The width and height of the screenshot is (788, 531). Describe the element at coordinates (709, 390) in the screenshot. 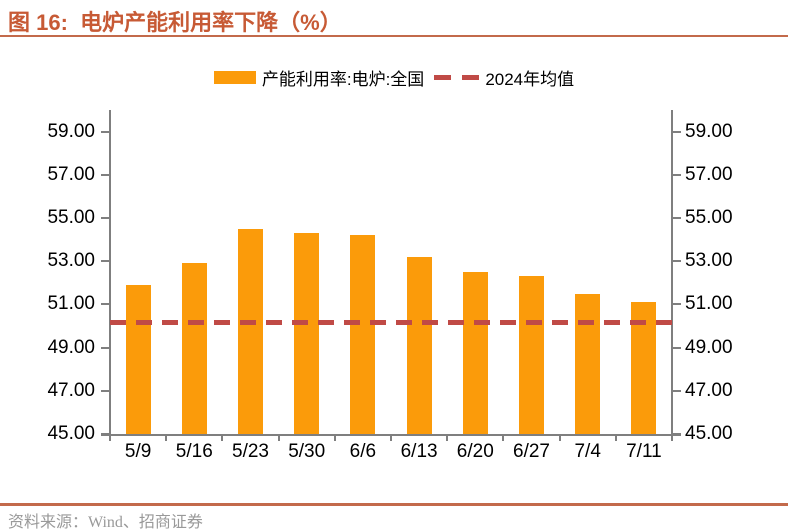

I see `y-tick-label-right: 47.00` at that location.